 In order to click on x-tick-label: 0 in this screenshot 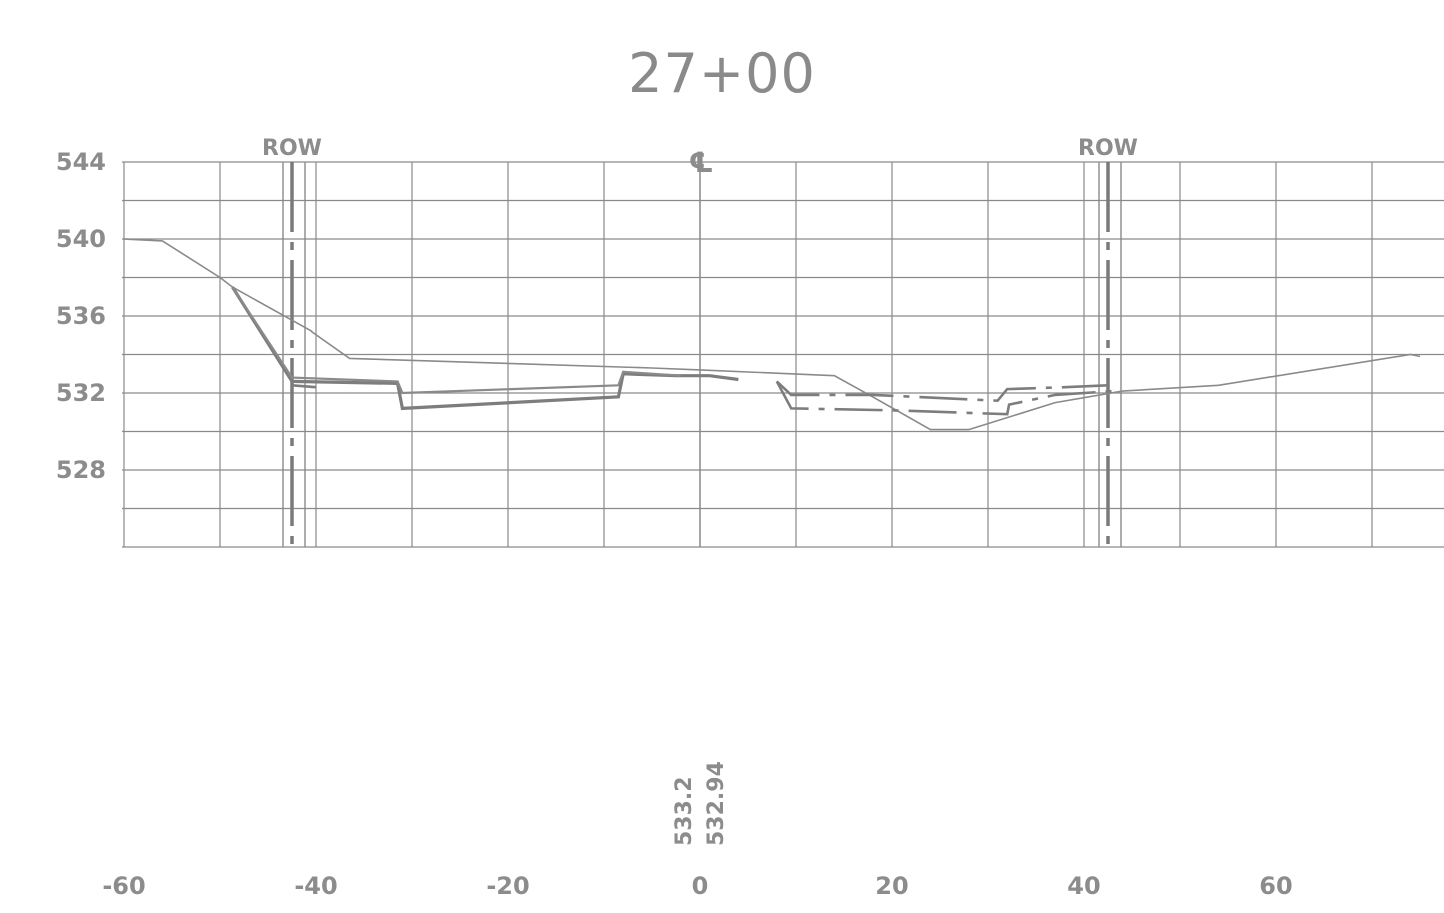, I will do `click(700, 886)`.